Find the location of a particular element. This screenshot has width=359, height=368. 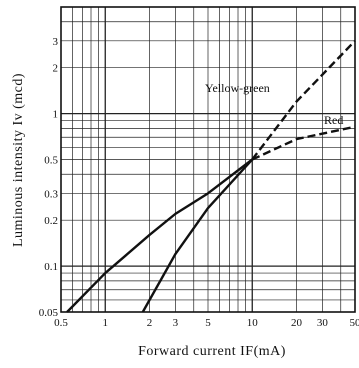

y-axis-label: Luminous intensity Iv (mcd) is located at coordinates (18, 160).